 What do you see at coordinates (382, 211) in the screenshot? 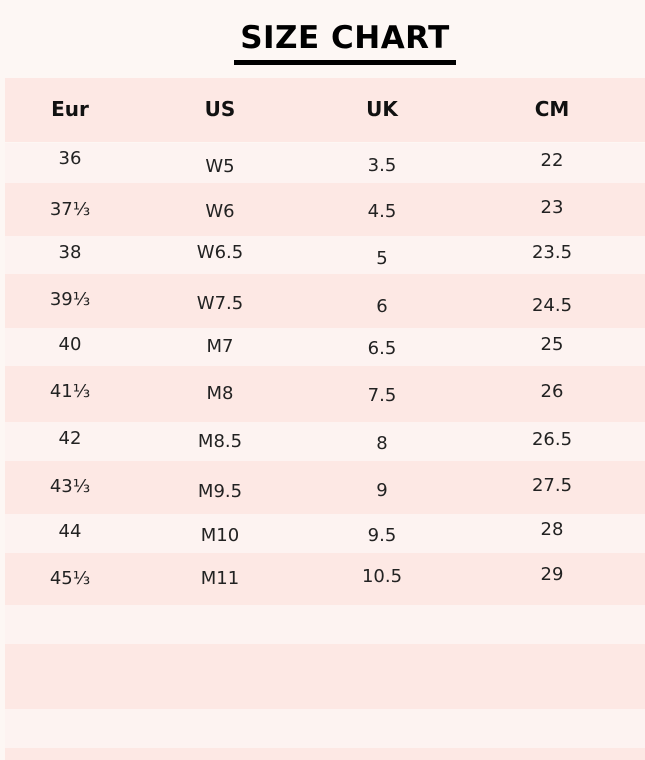
I see `table-cell: 4.5` at bounding box center [382, 211].